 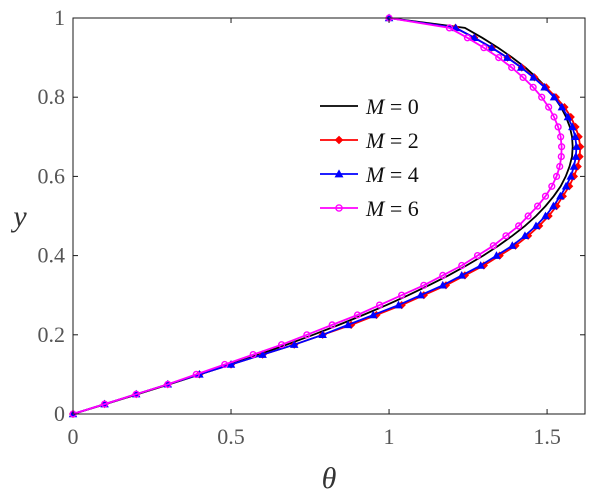 What do you see at coordinates (369, 157) in the screenshot?
I see `legend: M = 0 M = 2 M = 4 M = 6` at bounding box center [369, 157].